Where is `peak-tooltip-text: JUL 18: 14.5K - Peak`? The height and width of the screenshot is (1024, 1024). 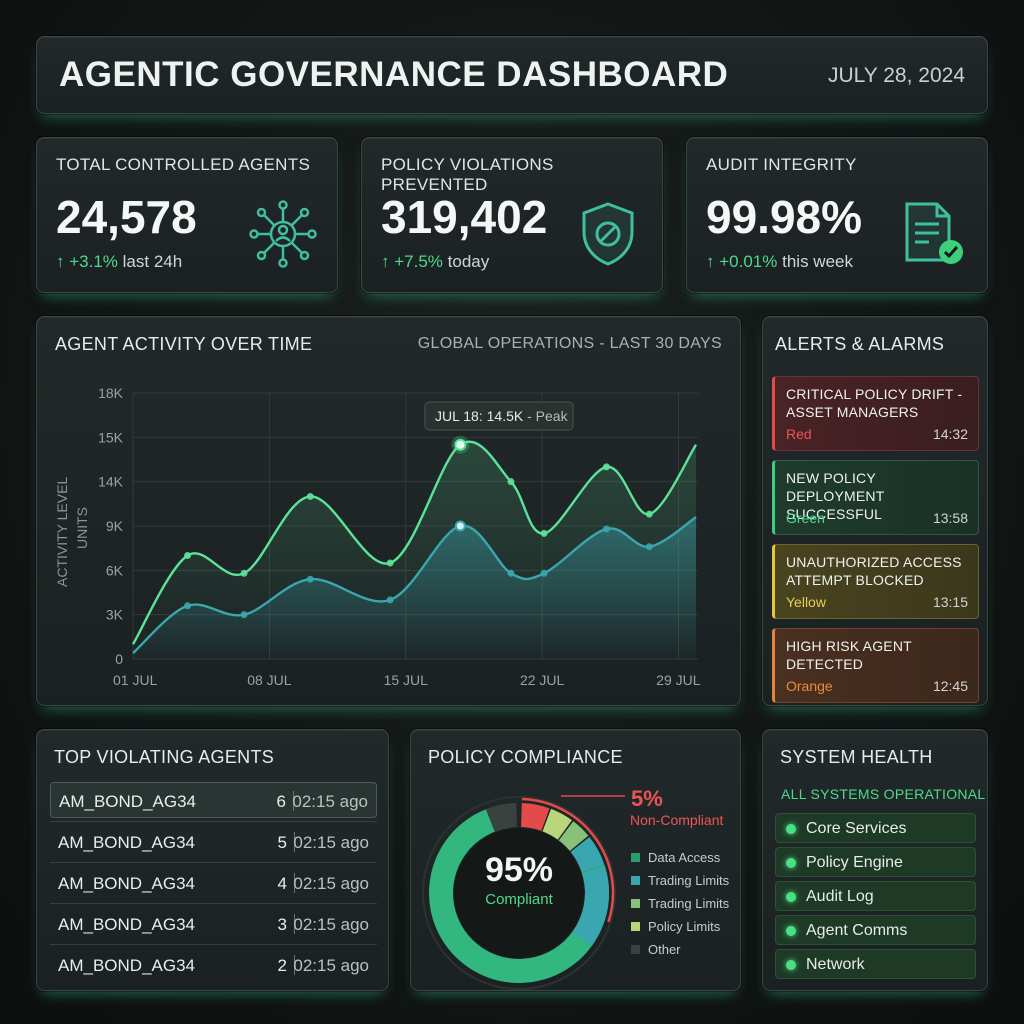 peak-tooltip-text: JUL 18: 14.5K - Peak is located at coordinates (502, 416).